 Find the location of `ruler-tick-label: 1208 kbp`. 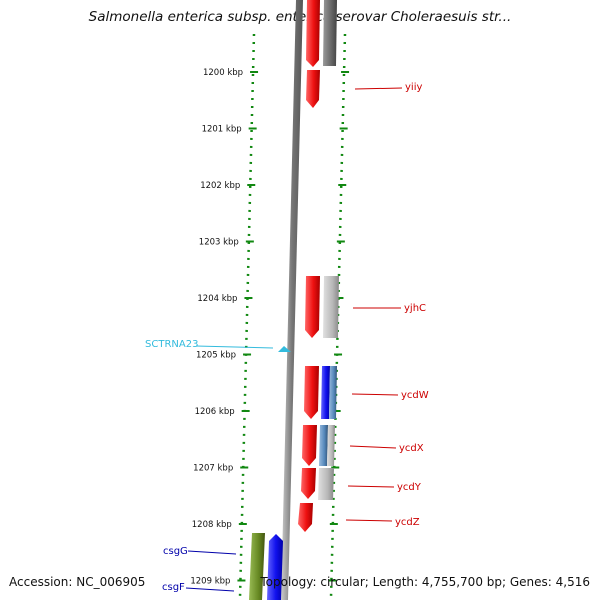

ruler-tick-label: 1208 kbp is located at coordinates (212, 525).